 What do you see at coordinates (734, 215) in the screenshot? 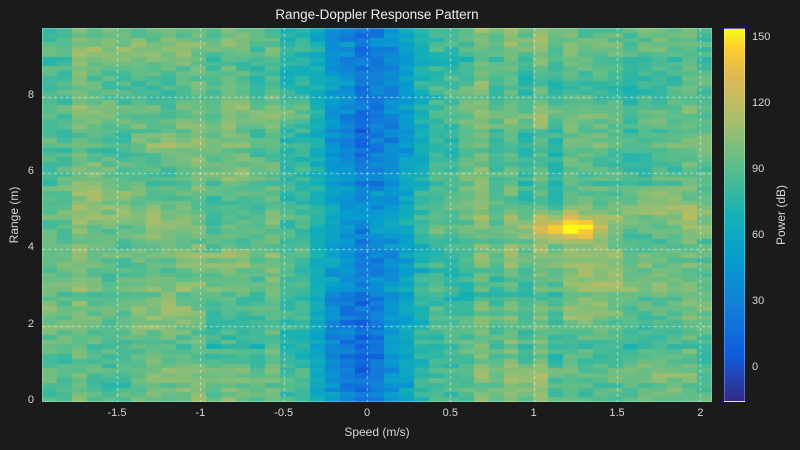
I see `colorbar` at bounding box center [734, 215].